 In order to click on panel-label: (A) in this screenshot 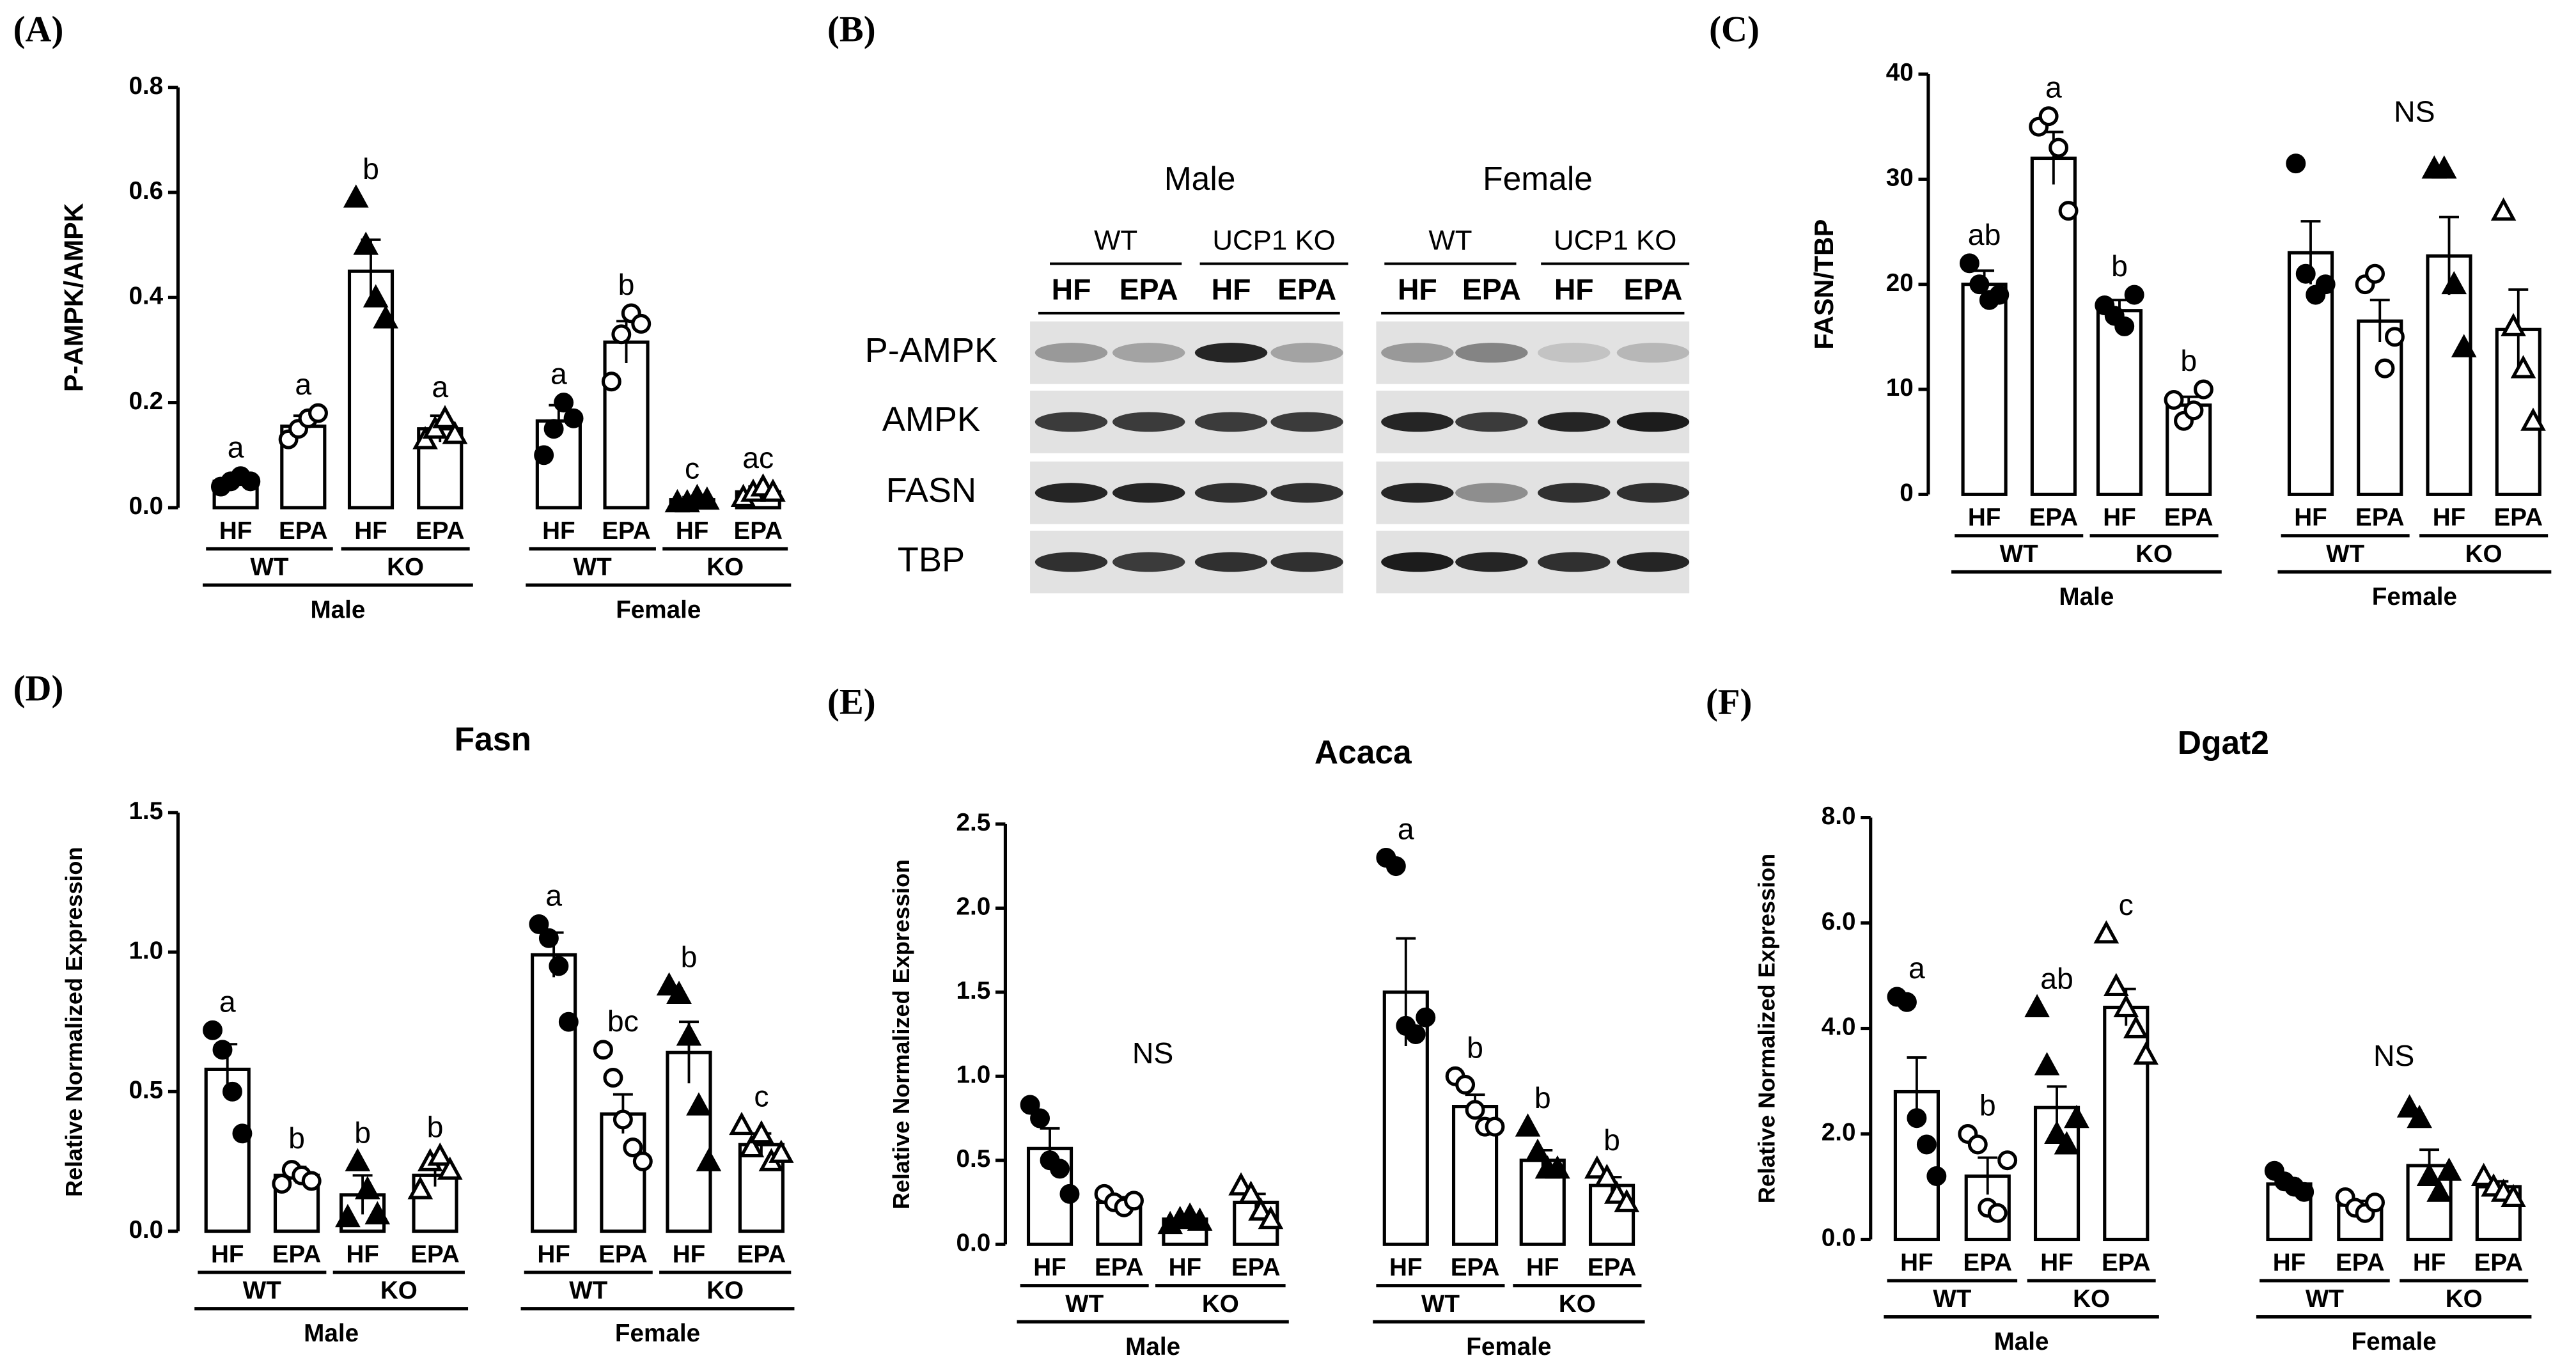, I will do `click(38, 30)`.